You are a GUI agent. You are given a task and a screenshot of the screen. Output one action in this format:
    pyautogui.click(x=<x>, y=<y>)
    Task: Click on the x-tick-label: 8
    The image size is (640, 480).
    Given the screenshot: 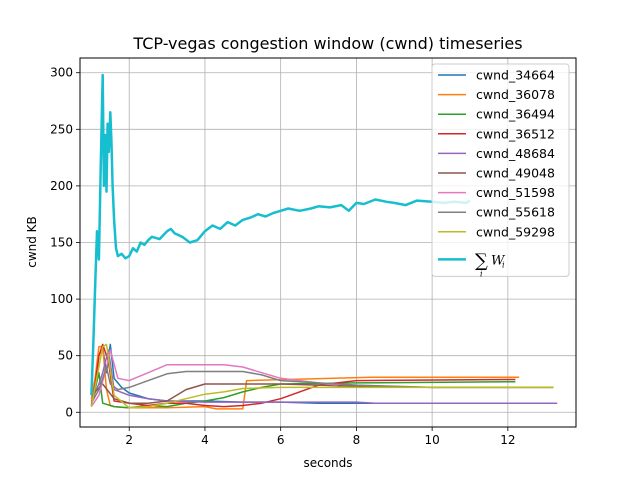 What is the action you would take?
    pyautogui.click(x=357, y=440)
    